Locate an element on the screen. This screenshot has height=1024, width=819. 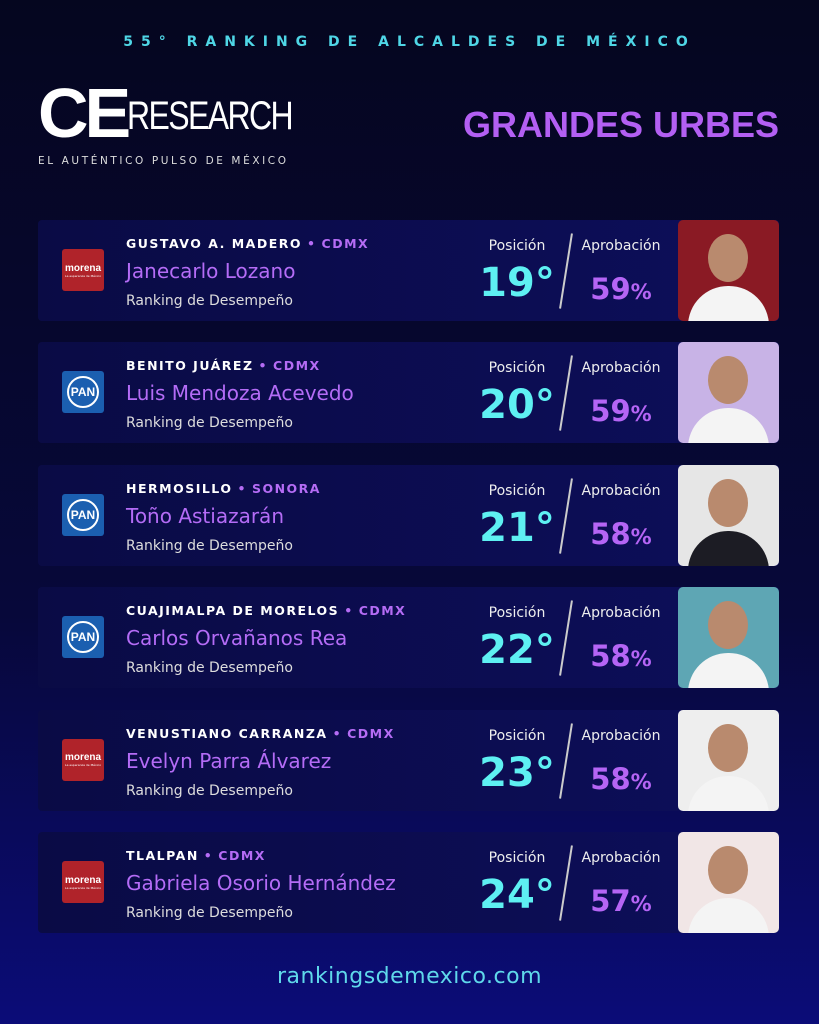
tagline: EL AUTÉNTICO PULSO DE MÉXICO is located at coordinates (163, 161).